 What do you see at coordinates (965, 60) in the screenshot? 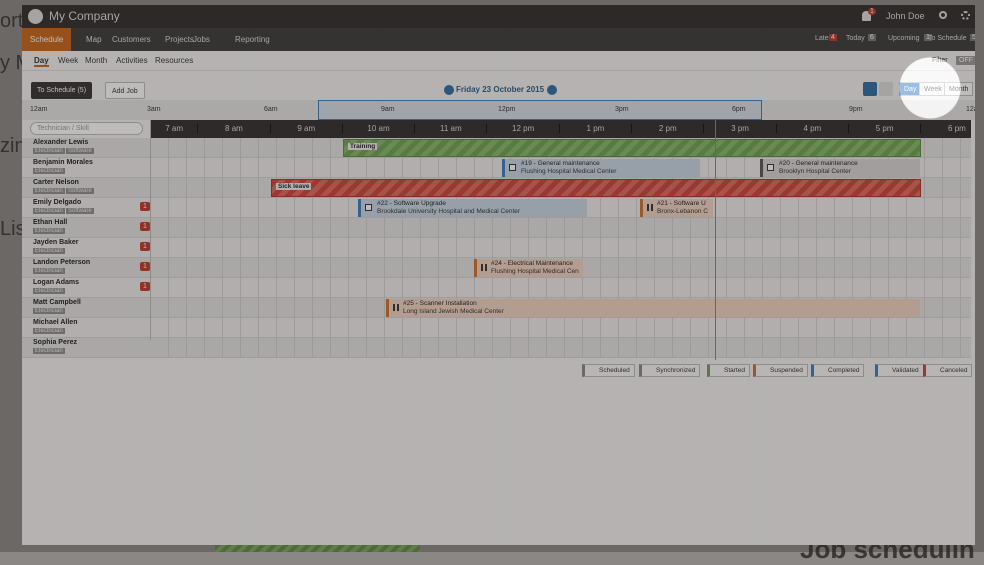
I see `filter-toggle: OFF` at bounding box center [965, 60].